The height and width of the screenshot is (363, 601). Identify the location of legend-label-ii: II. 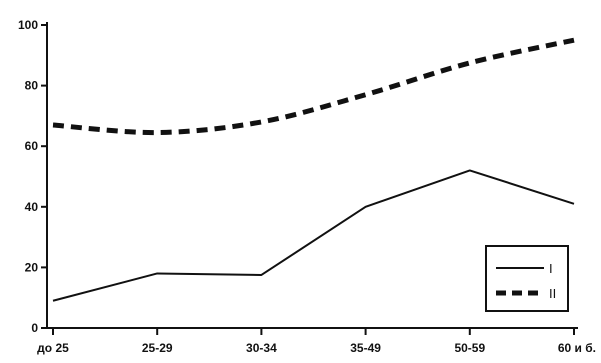
(552, 293).